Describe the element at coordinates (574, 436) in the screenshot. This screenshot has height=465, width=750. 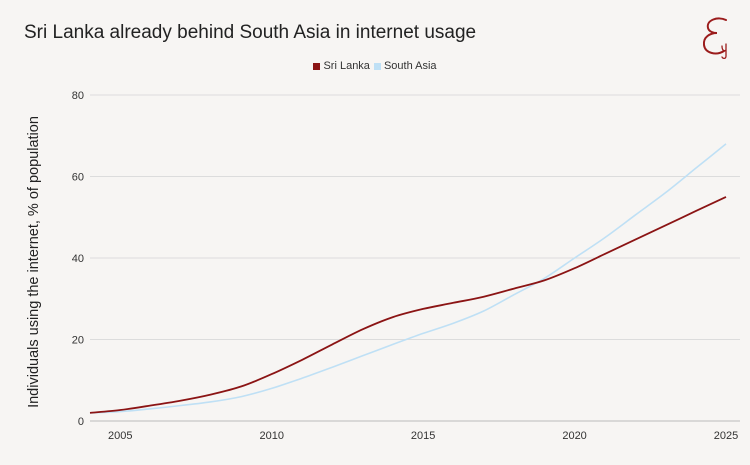
I see `x-tick-label: 2020` at that location.